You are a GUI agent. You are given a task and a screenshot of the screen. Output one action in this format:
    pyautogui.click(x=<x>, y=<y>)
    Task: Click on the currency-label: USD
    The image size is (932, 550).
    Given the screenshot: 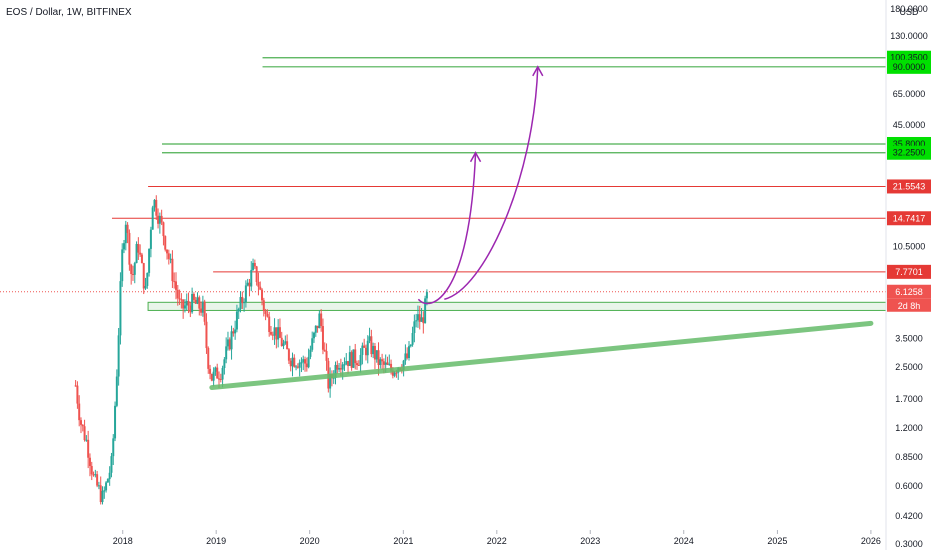 What is the action you would take?
    pyautogui.click(x=909, y=12)
    